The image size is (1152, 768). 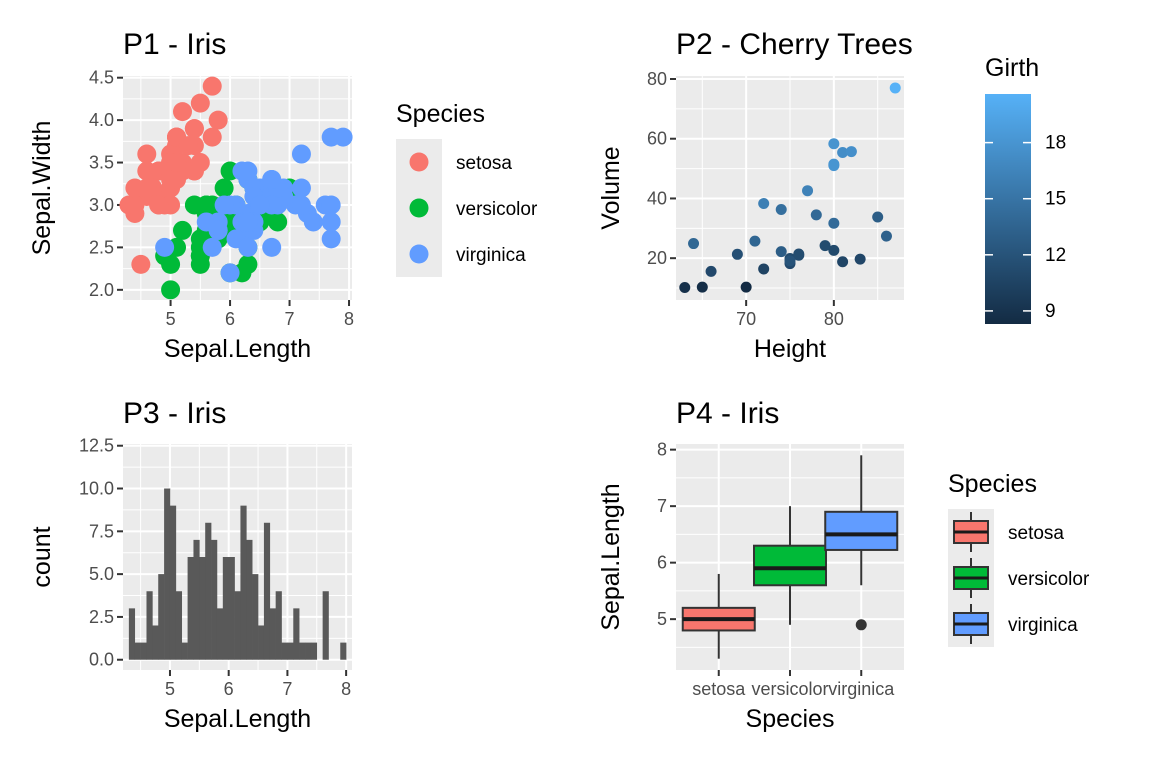 What do you see at coordinates (346, 689) in the screenshot?
I see `p3-x-tick-label: 8` at bounding box center [346, 689].